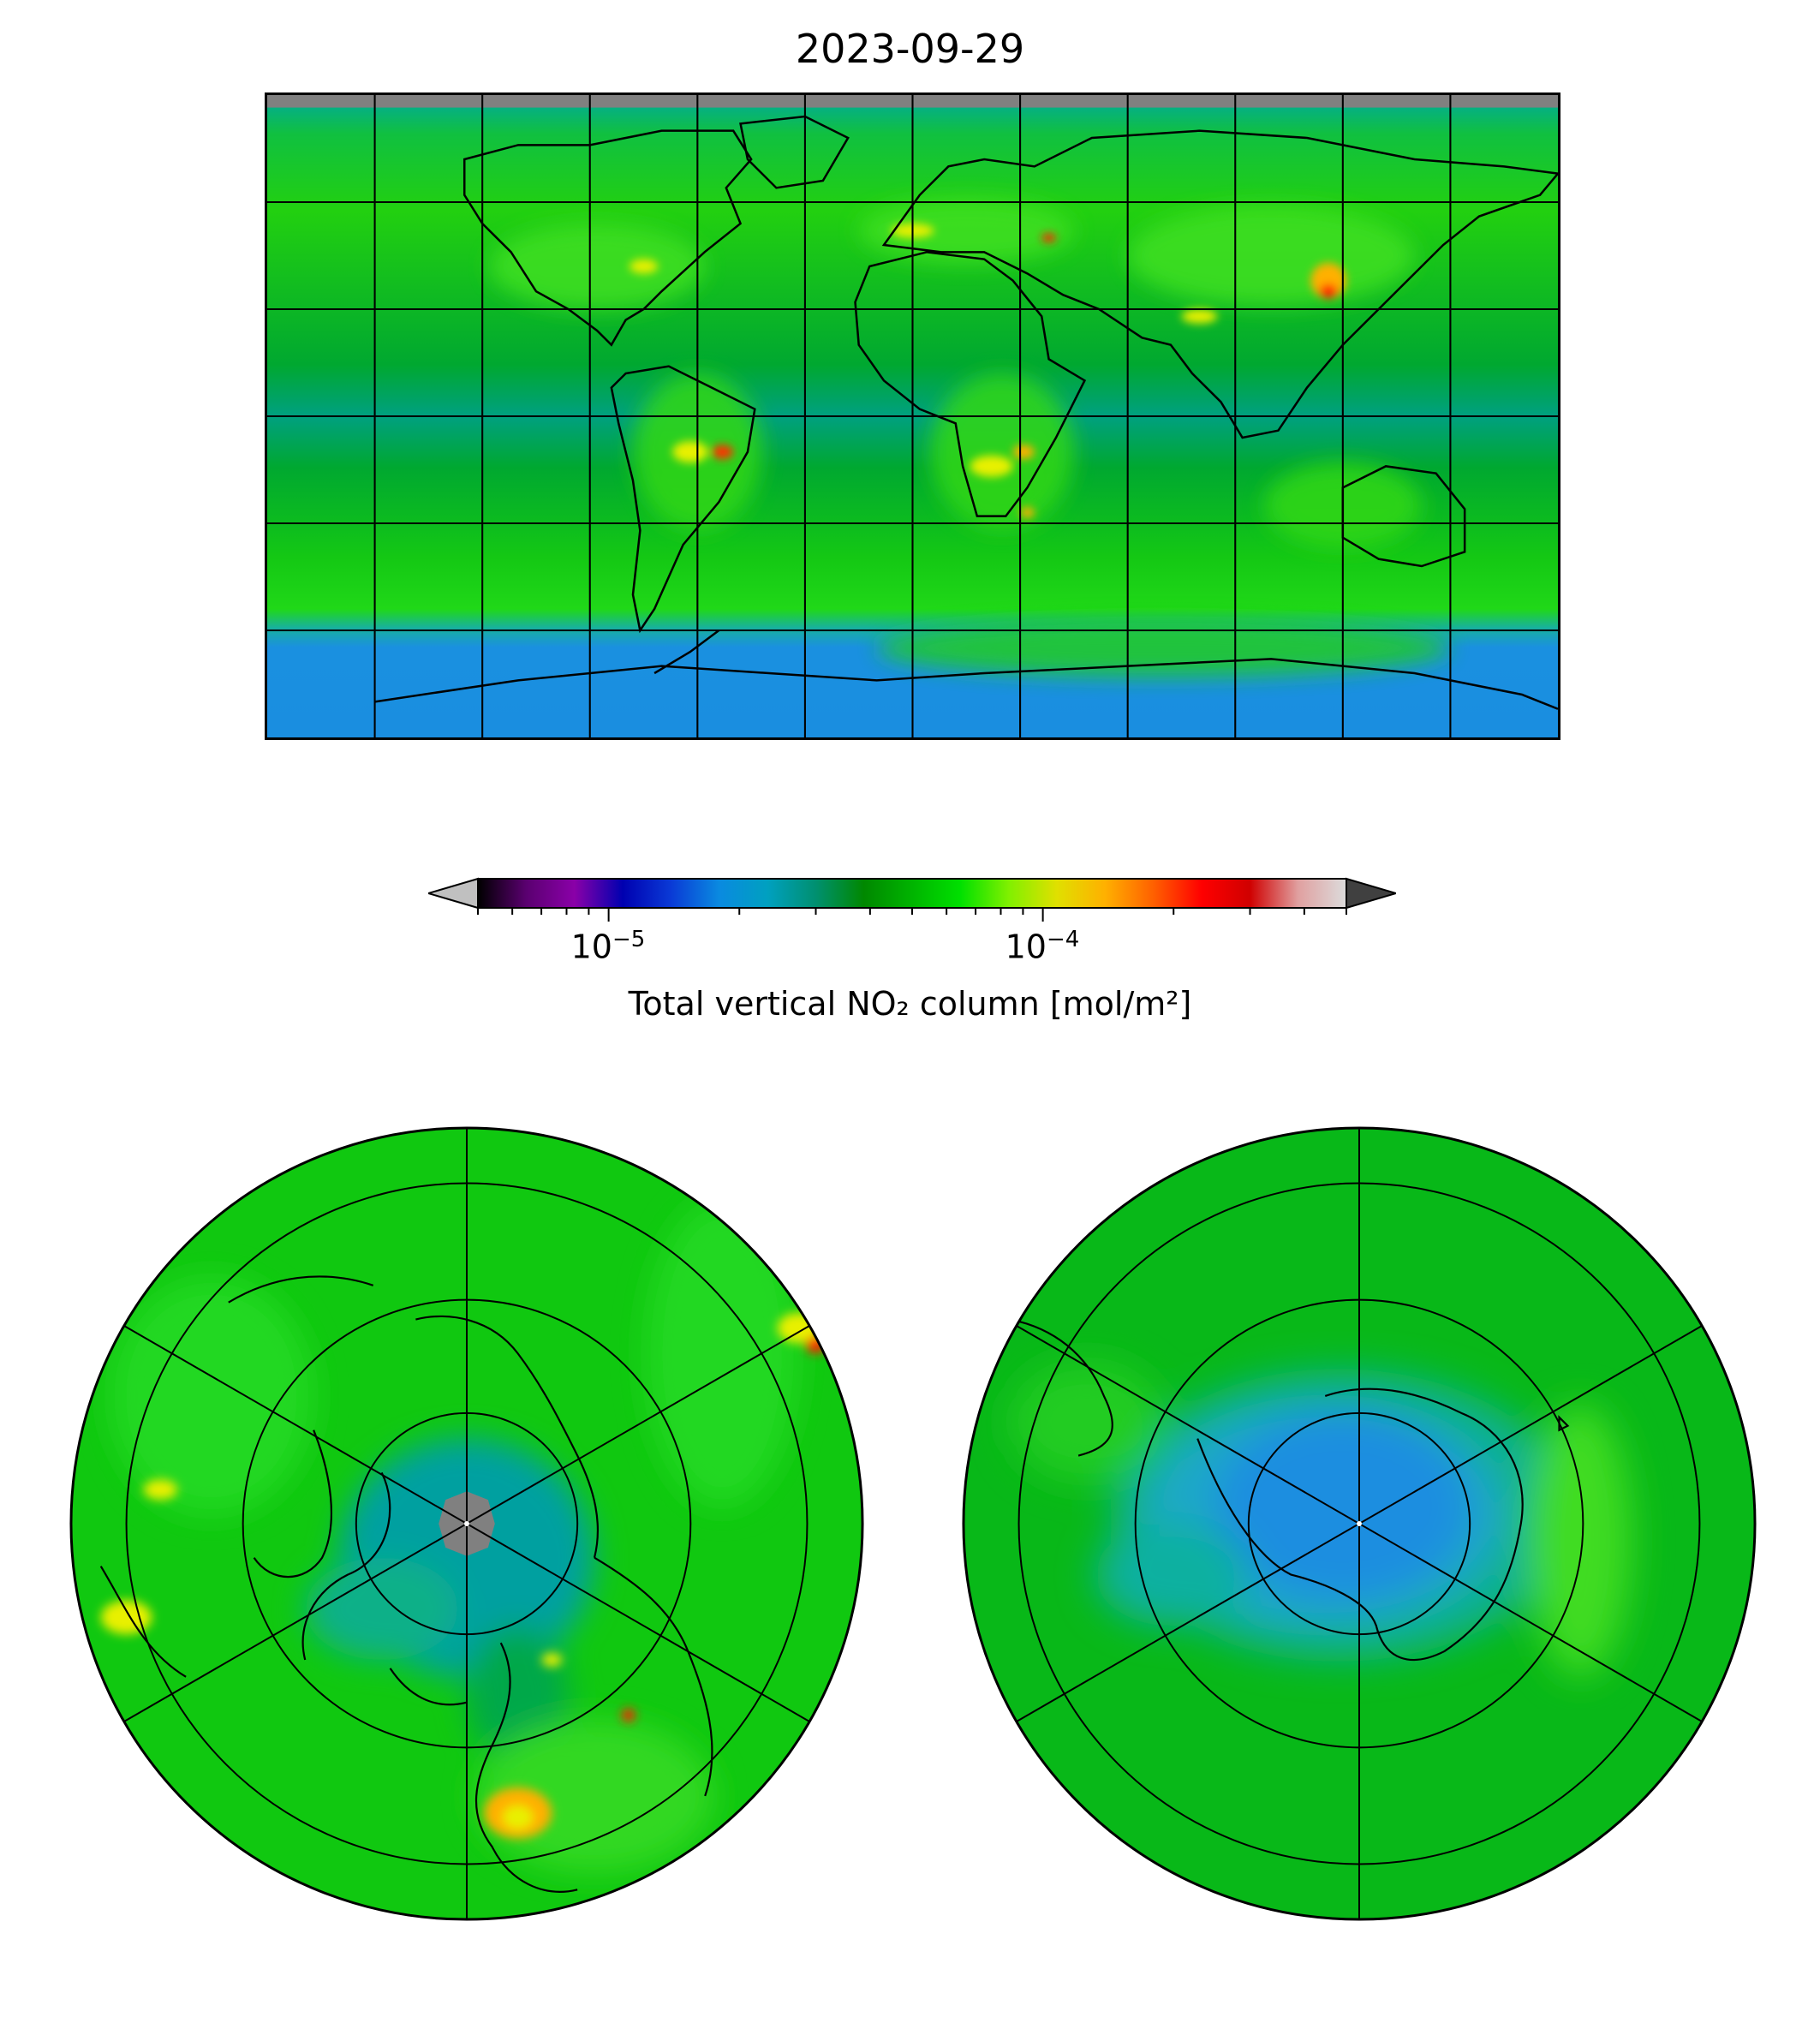 The height and width of the screenshot is (2023, 1820). I want to click on colorbar-tick-label-1e-4: 10⁻⁴, so click(1042, 946).